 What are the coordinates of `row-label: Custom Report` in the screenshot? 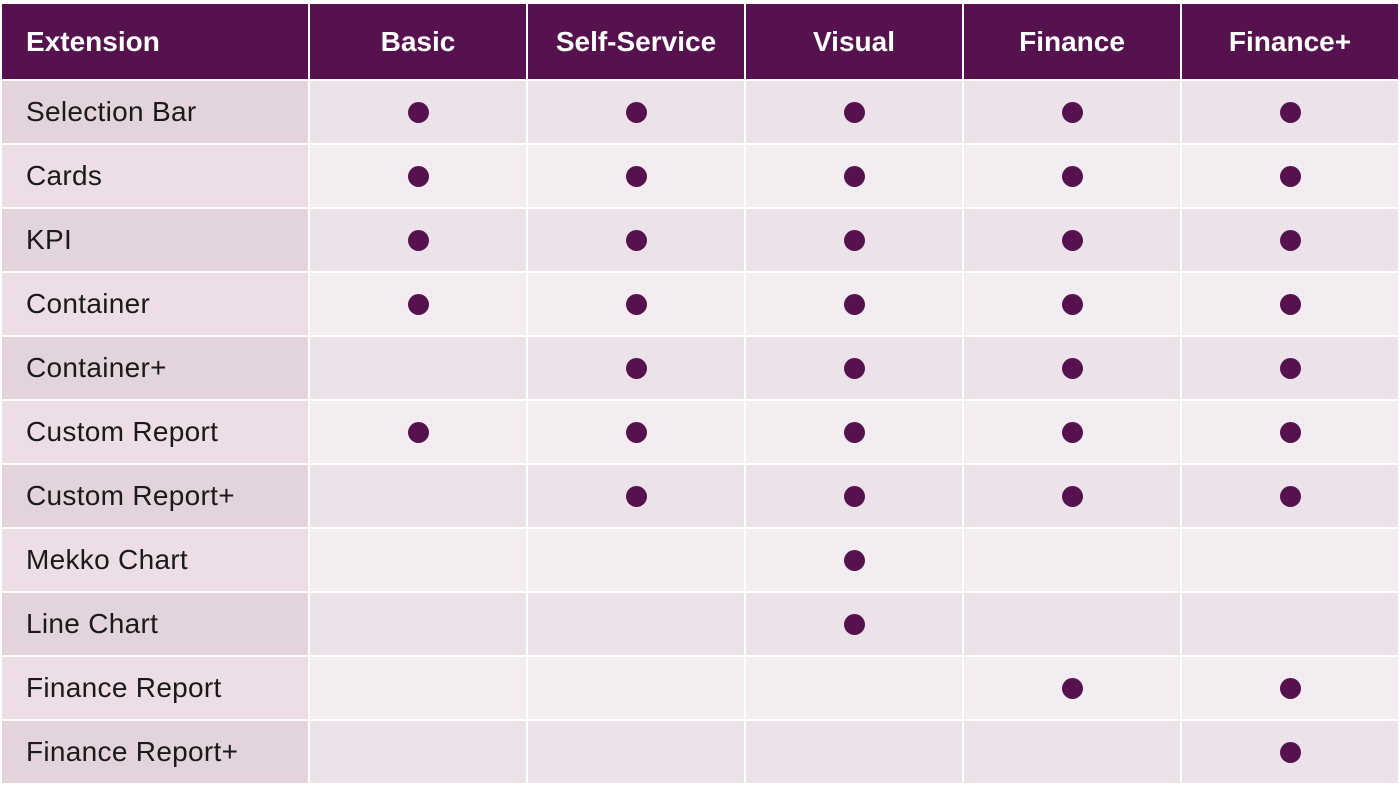 It's located at (155, 432).